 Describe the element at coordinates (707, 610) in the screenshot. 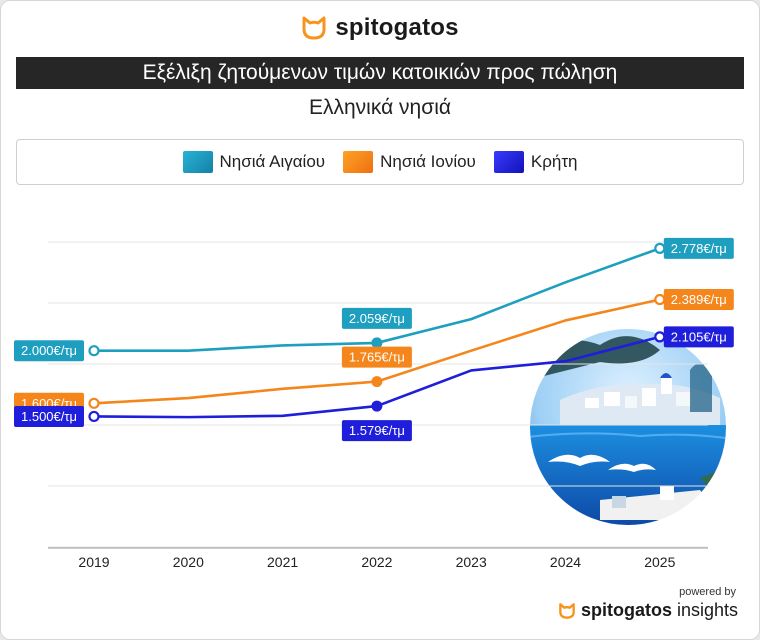

I see `footer-brand-suffix: insights` at that location.